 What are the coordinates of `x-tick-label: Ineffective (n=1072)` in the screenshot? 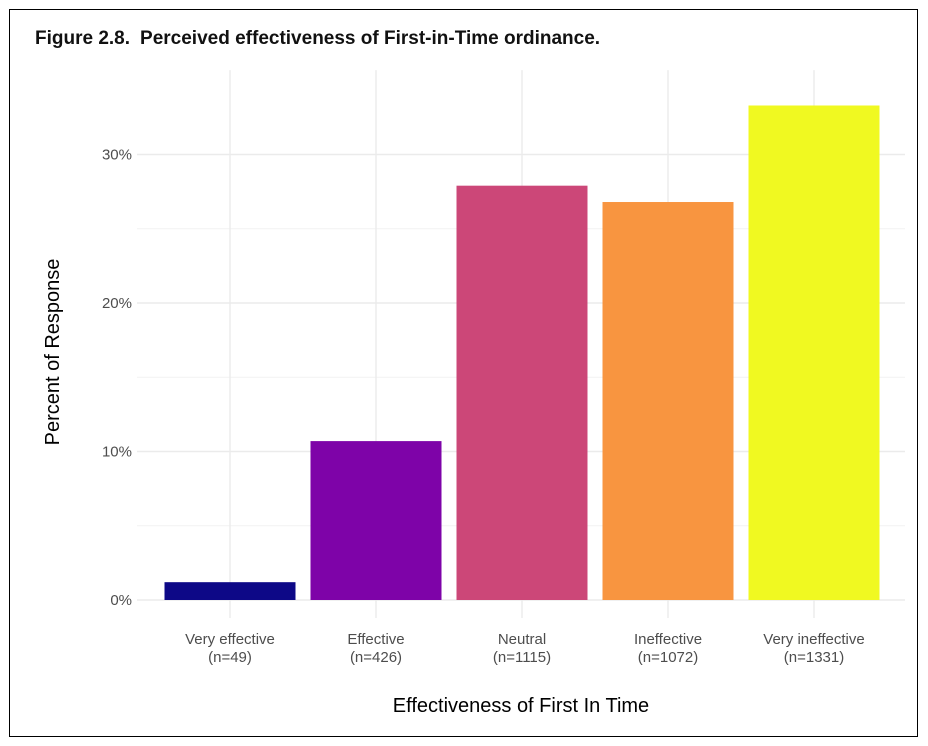 It's located at (668, 648).